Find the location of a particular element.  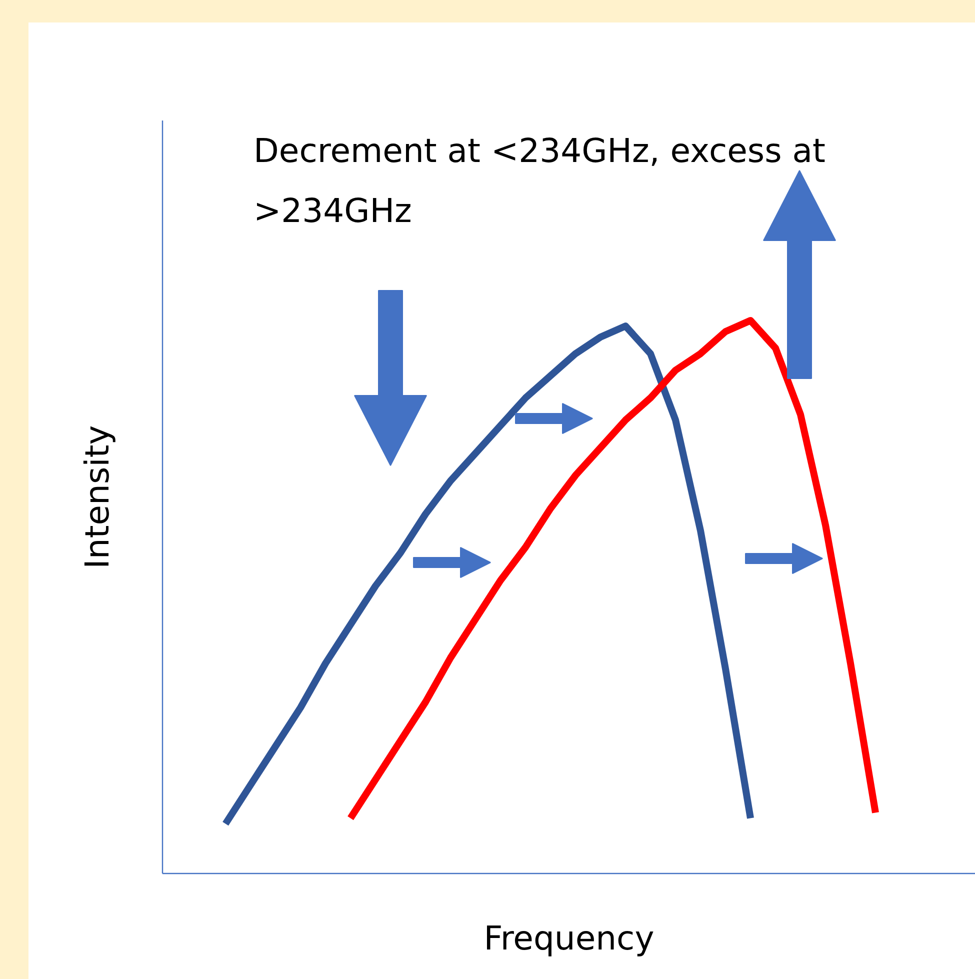

x-axis-title: Frequency is located at coordinates (569, 938).